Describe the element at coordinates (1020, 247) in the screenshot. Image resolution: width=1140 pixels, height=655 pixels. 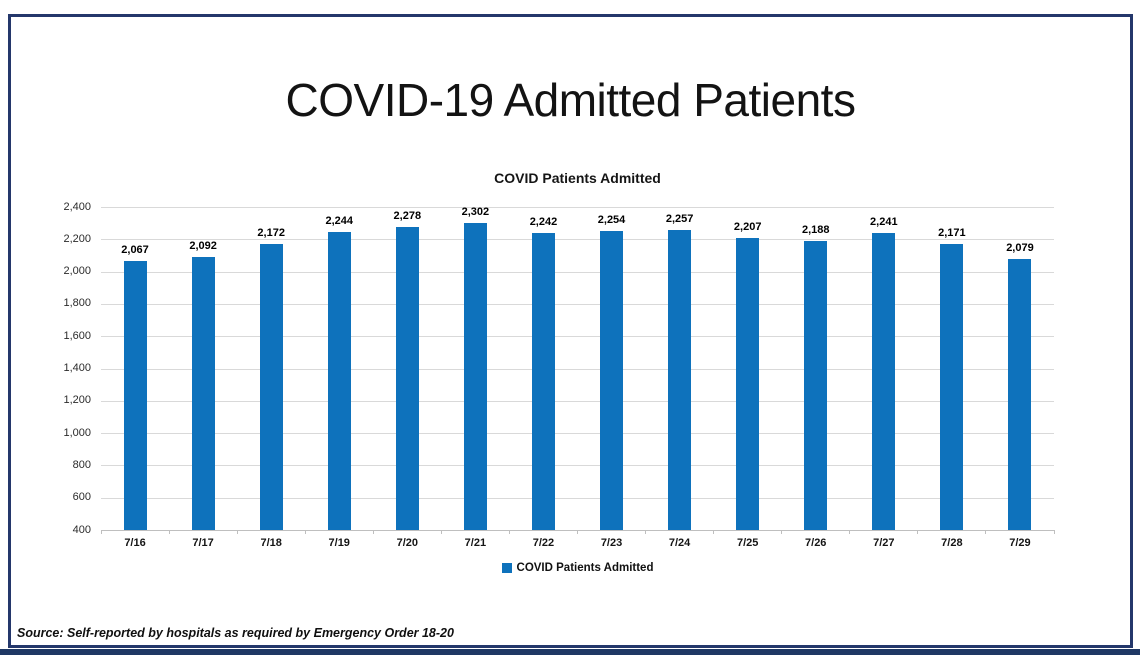
I see `bar-value-label: 2,079` at that location.